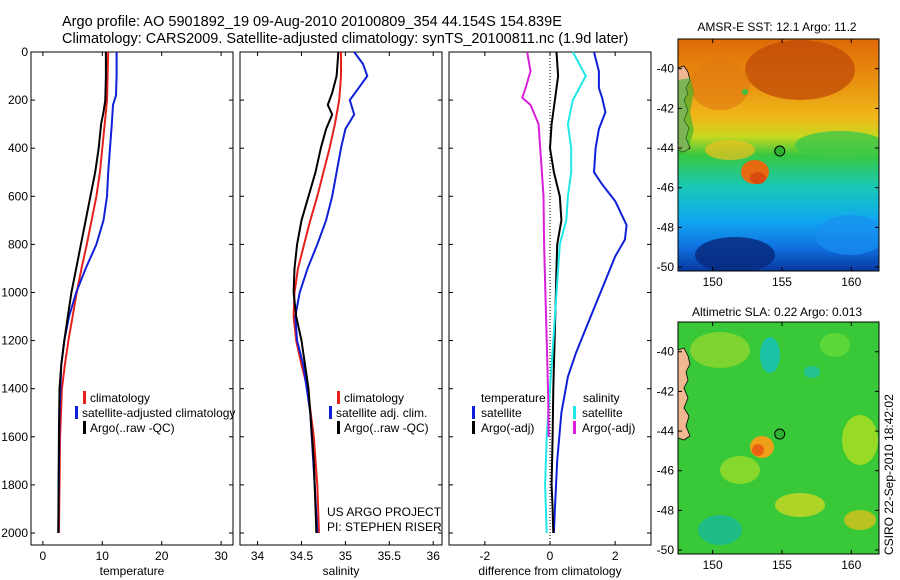  What do you see at coordinates (434, 556) in the screenshot?
I see `x-tick-label: 36` at bounding box center [434, 556].